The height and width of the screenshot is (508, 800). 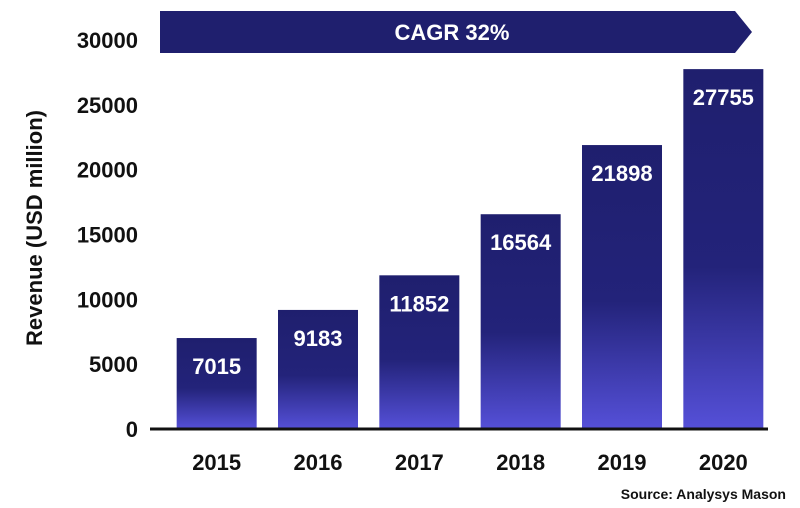 What do you see at coordinates (723, 97) in the screenshot?
I see `bar-value-label: 27755` at bounding box center [723, 97].